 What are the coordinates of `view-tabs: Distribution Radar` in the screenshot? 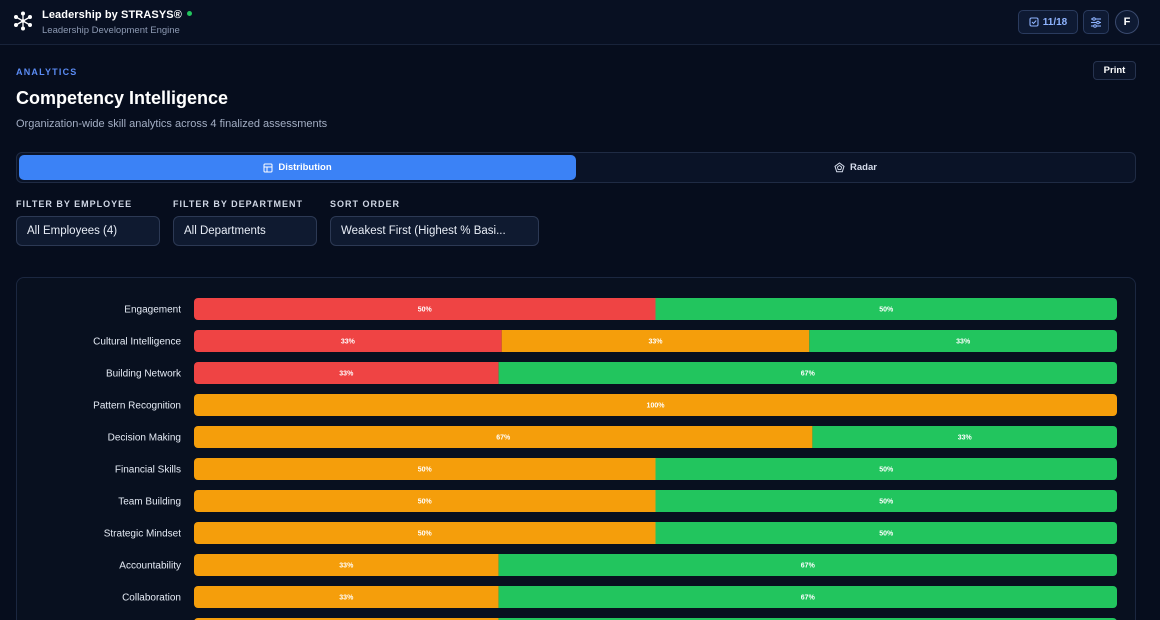 It's located at (576, 167).